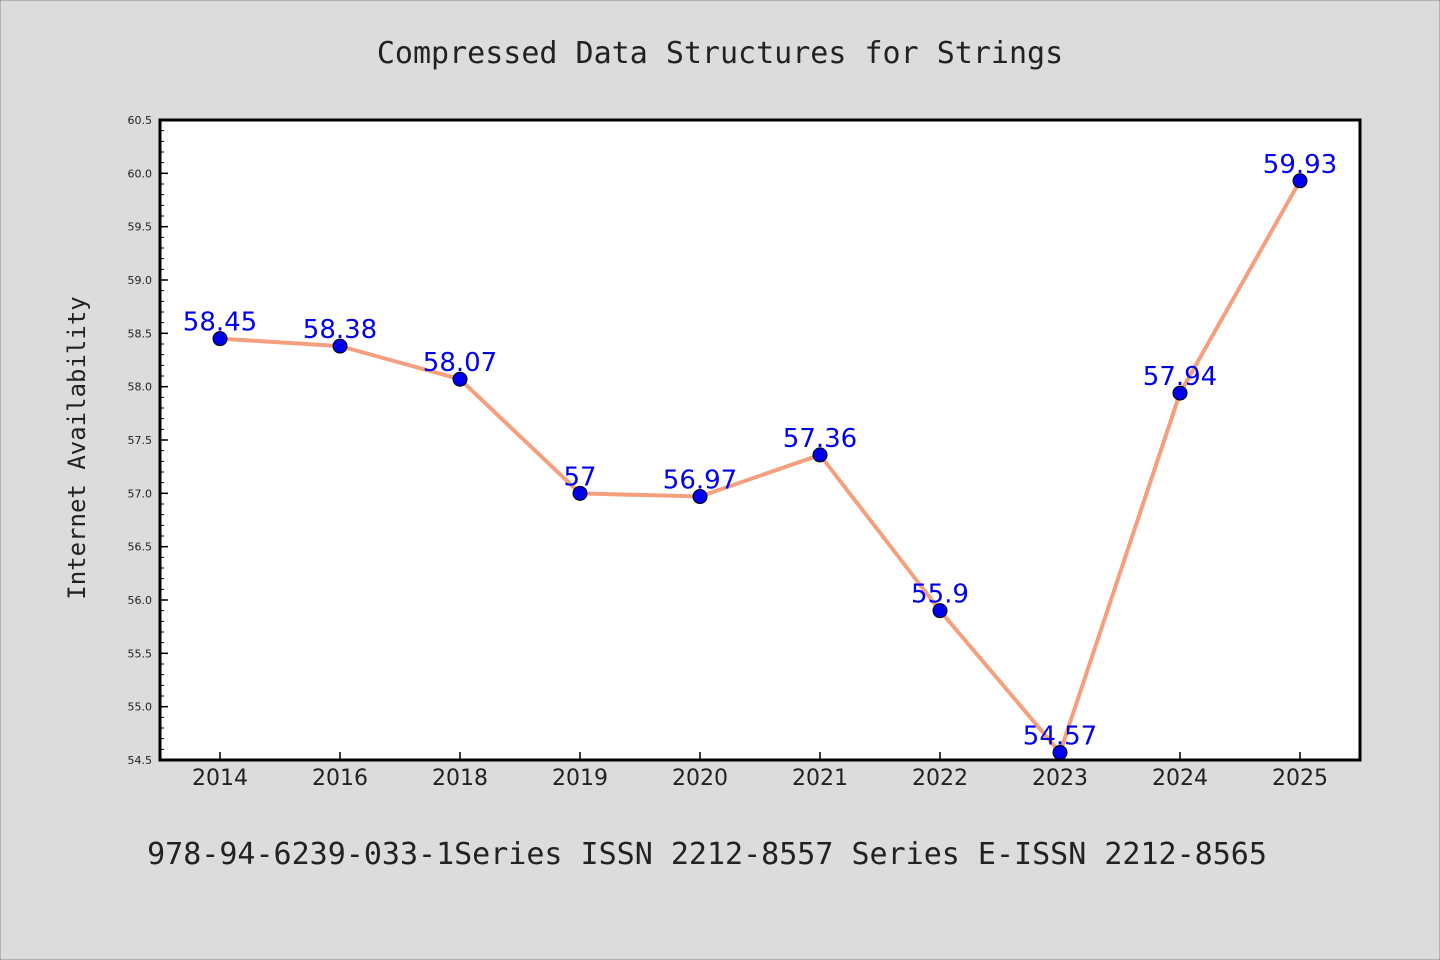 This screenshot has height=960, width=1440. What do you see at coordinates (580, 778) in the screenshot?
I see `x-tick-label: 2019` at bounding box center [580, 778].